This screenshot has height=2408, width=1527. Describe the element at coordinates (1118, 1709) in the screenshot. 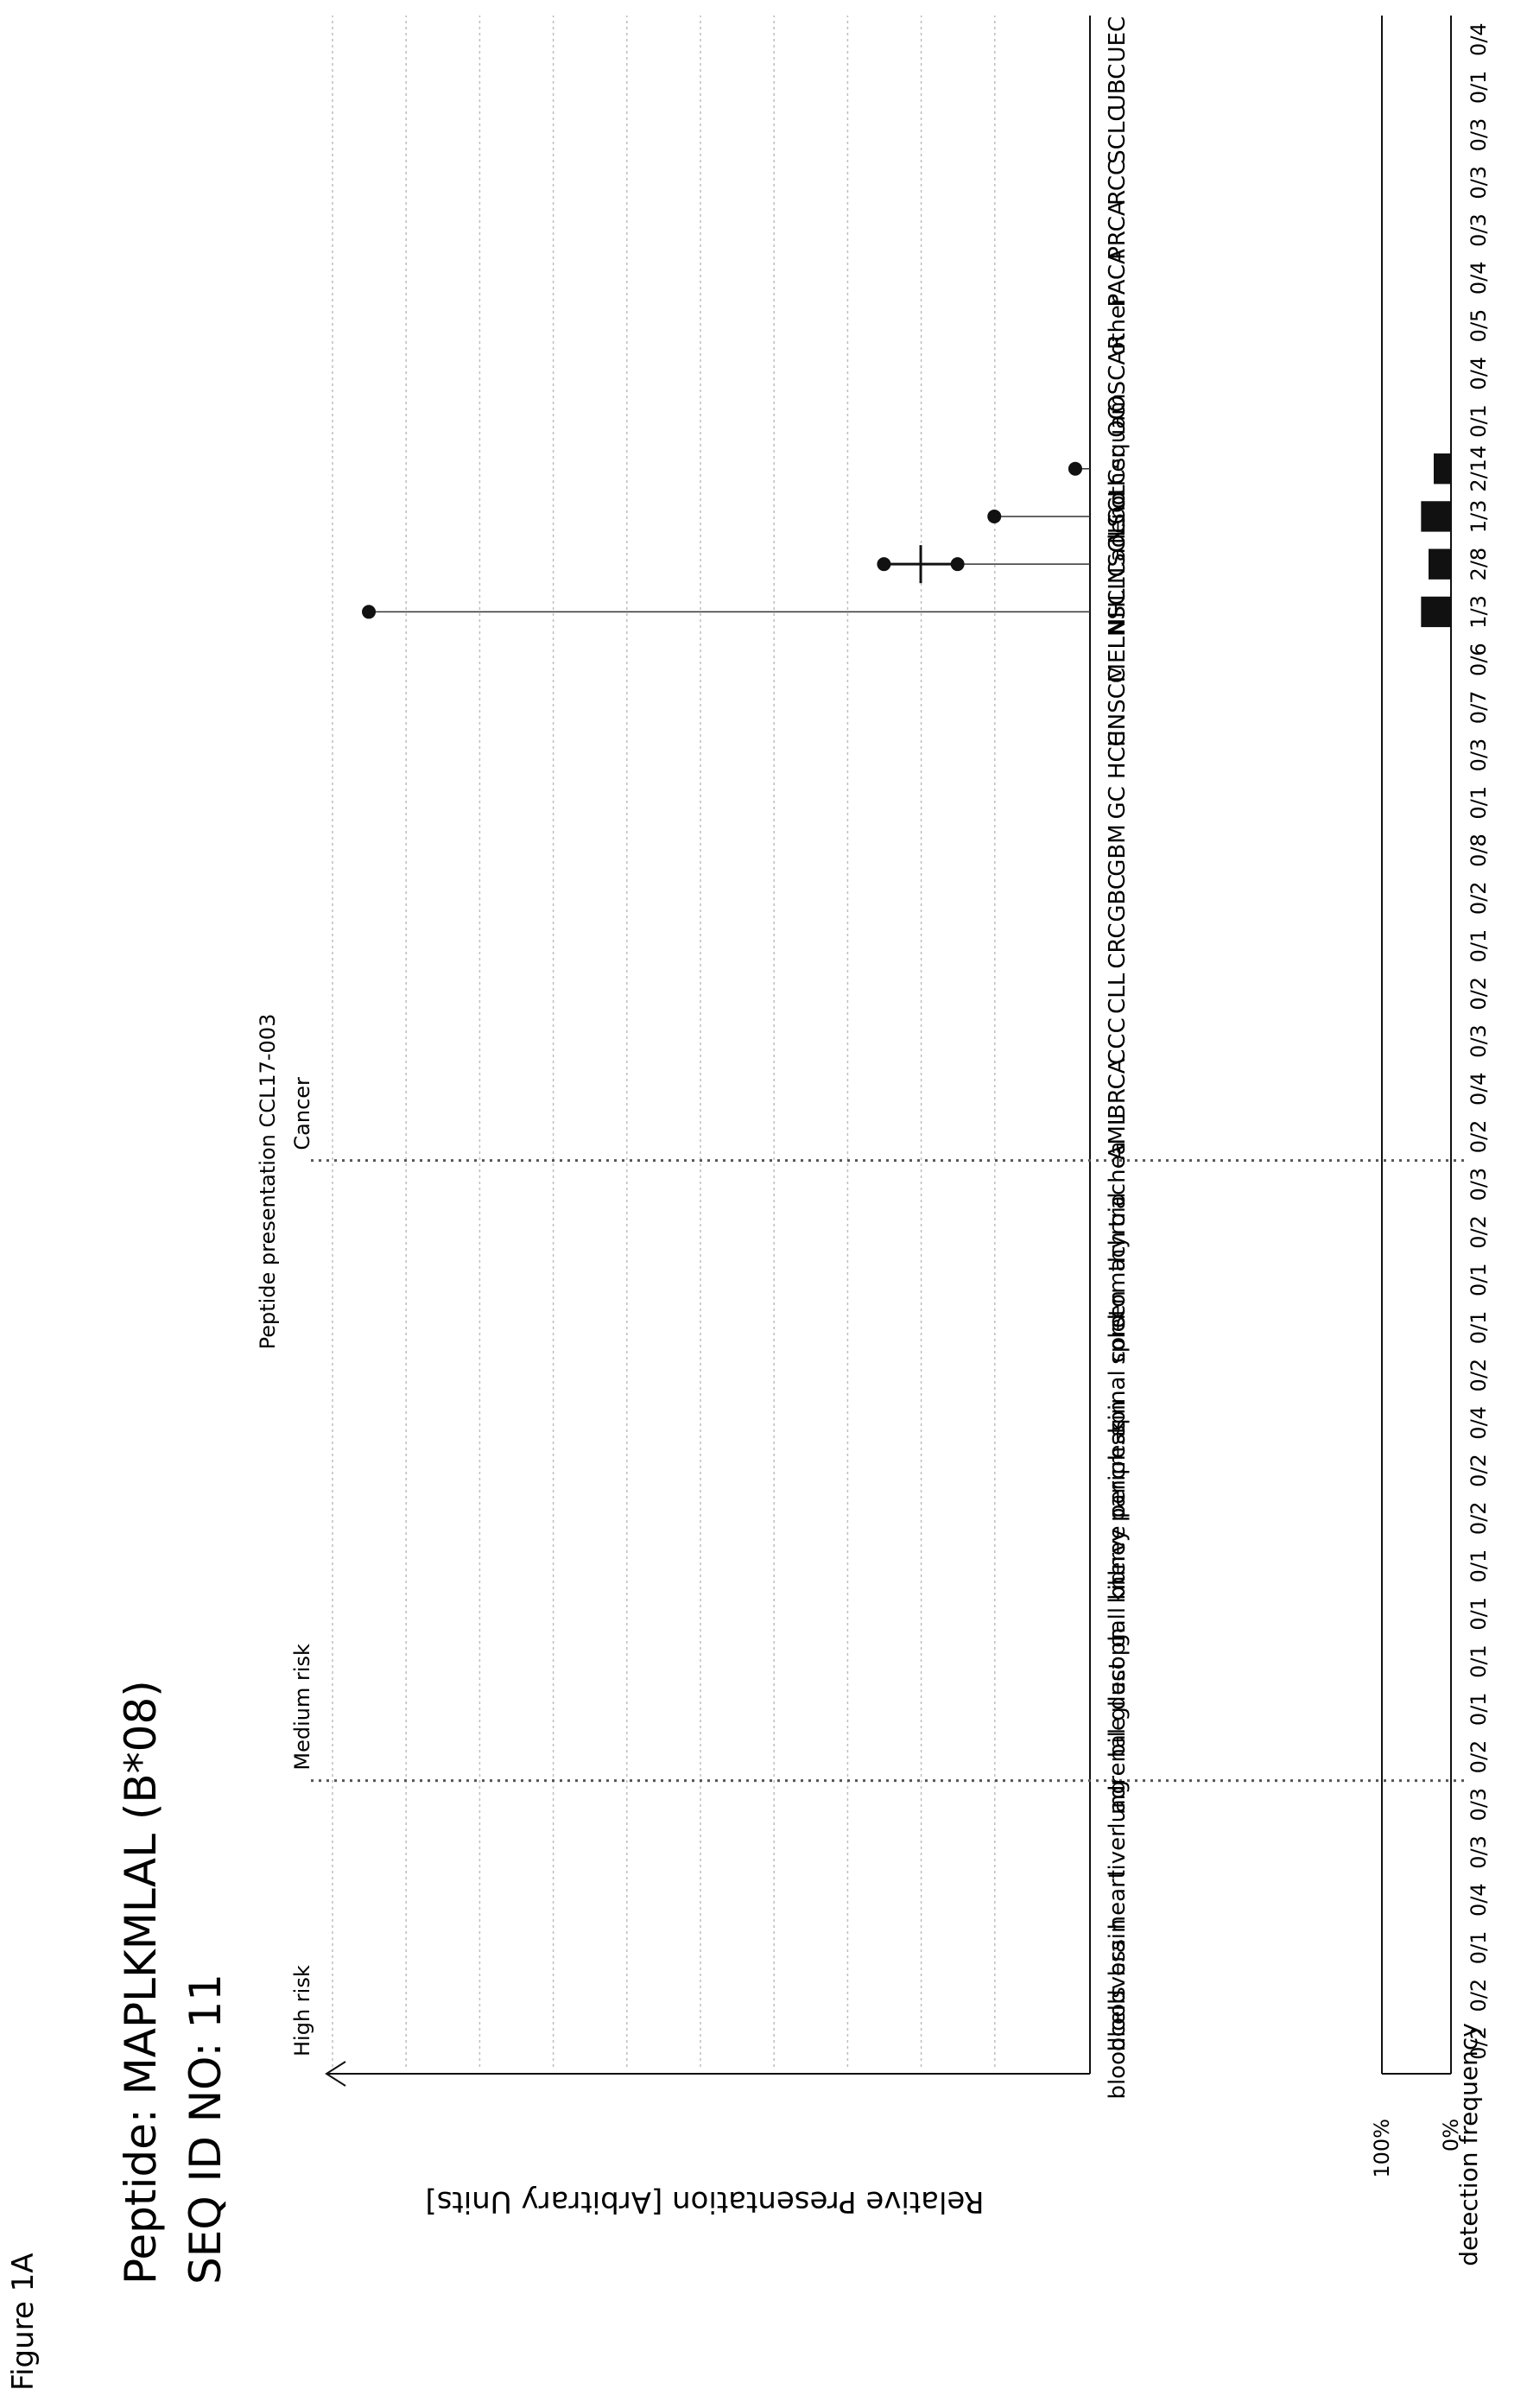

I see `category-label: bile duct` at that location.